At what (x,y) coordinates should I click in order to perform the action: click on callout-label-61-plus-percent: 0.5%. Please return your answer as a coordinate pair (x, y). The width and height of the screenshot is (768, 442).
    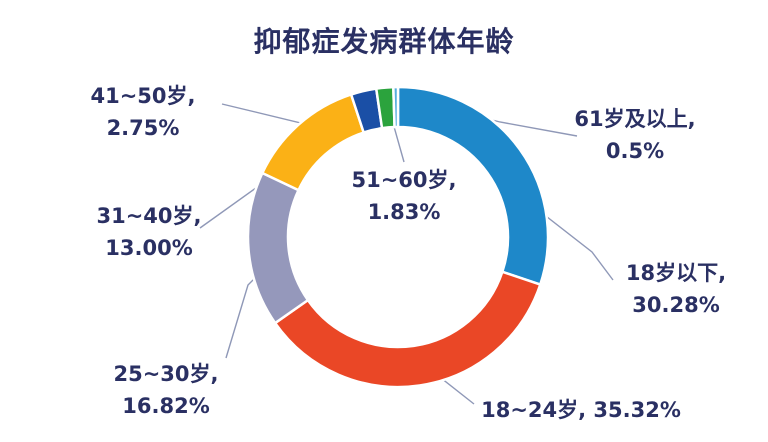
    Looking at the image, I should click on (635, 151).